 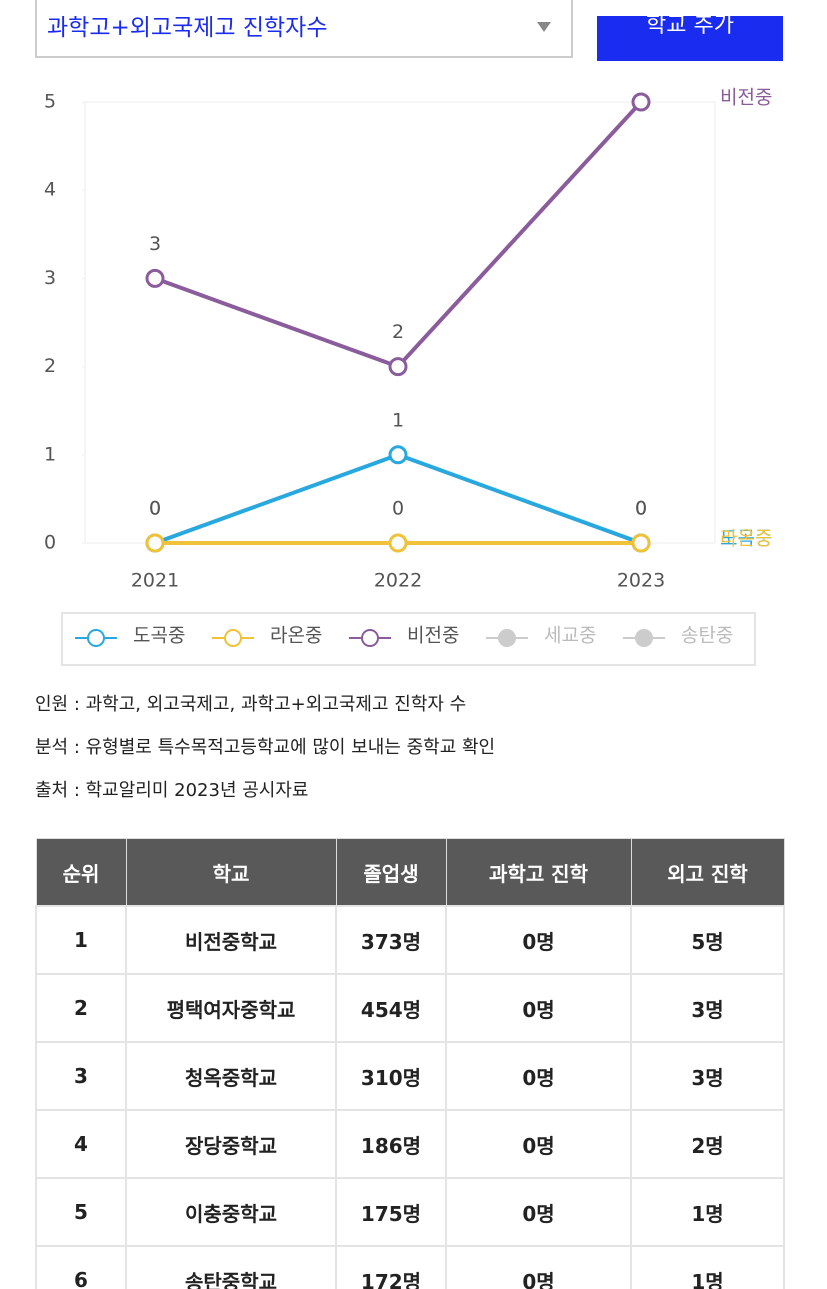 I want to click on legend-label: 송탄중, so click(x=707, y=636).